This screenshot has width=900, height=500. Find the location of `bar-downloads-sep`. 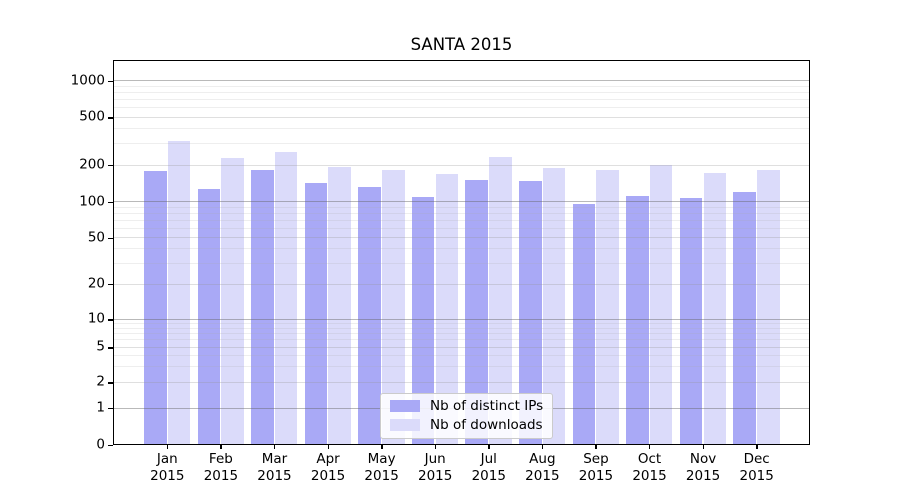

bar-downloads-sep is located at coordinates (607, 307).